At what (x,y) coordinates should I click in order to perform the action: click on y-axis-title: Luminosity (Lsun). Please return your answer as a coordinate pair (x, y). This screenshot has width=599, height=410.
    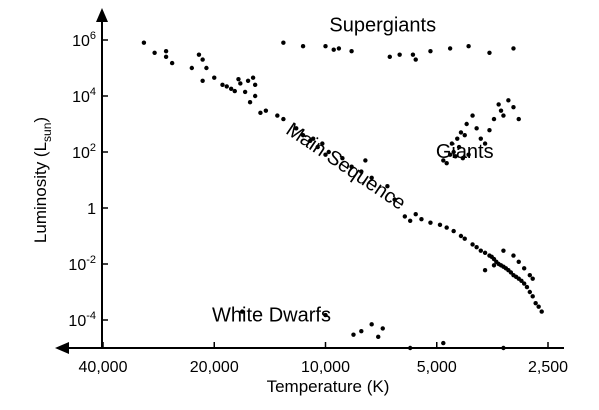
    Looking at the image, I should click on (42, 180).